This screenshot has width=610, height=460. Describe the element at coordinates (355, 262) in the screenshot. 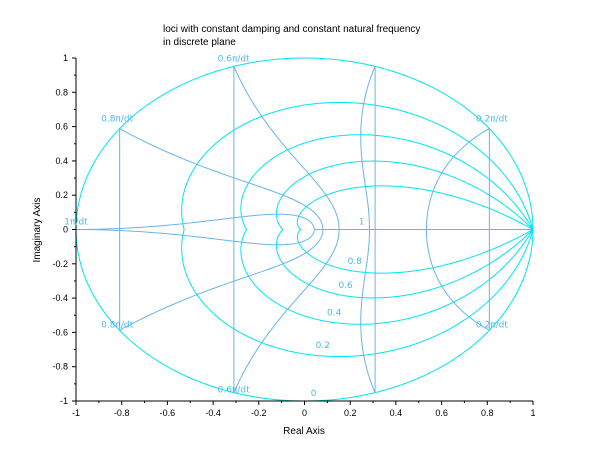

I see `damping-label: 0.8` at that location.